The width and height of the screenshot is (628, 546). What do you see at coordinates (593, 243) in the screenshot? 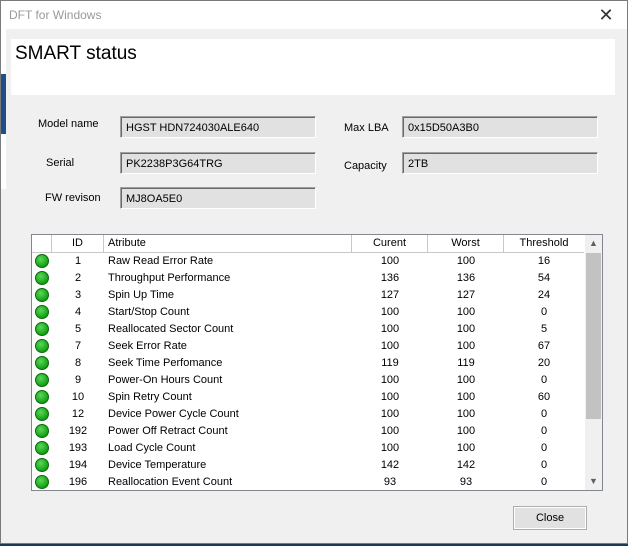
I see `scroll-up-icon: ▲` at bounding box center [593, 243].